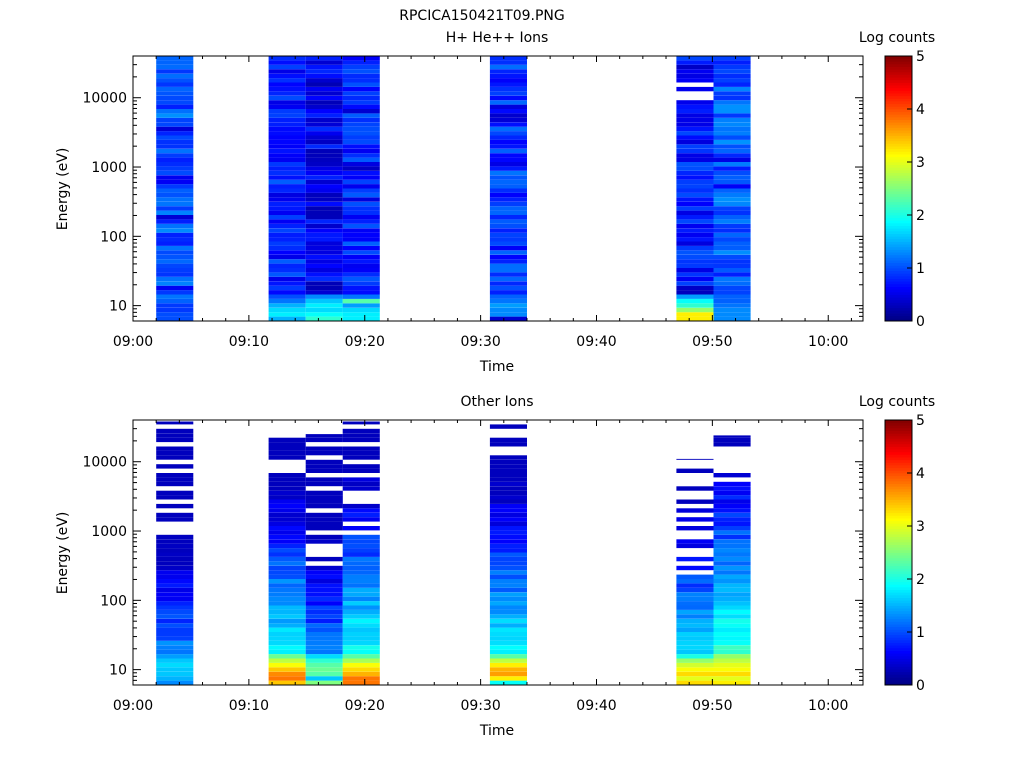 The width and height of the screenshot is (1024, 768). I want to click on x-tick-label: 10:00, so click(828, 706).